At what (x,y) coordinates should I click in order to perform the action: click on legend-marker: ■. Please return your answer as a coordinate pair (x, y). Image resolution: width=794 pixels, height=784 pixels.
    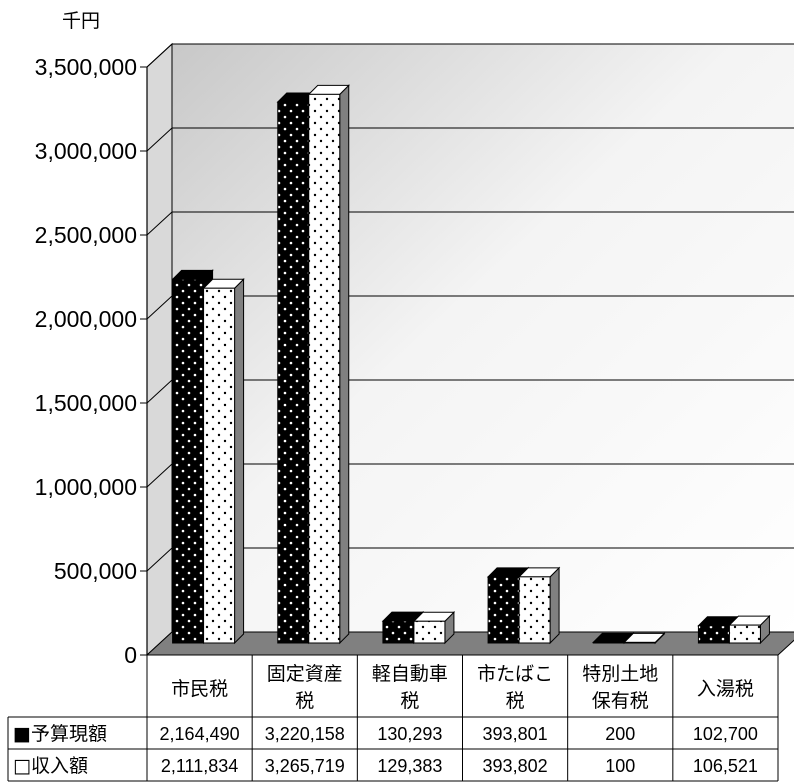
    Looking at the image, I should click on (22, 734).